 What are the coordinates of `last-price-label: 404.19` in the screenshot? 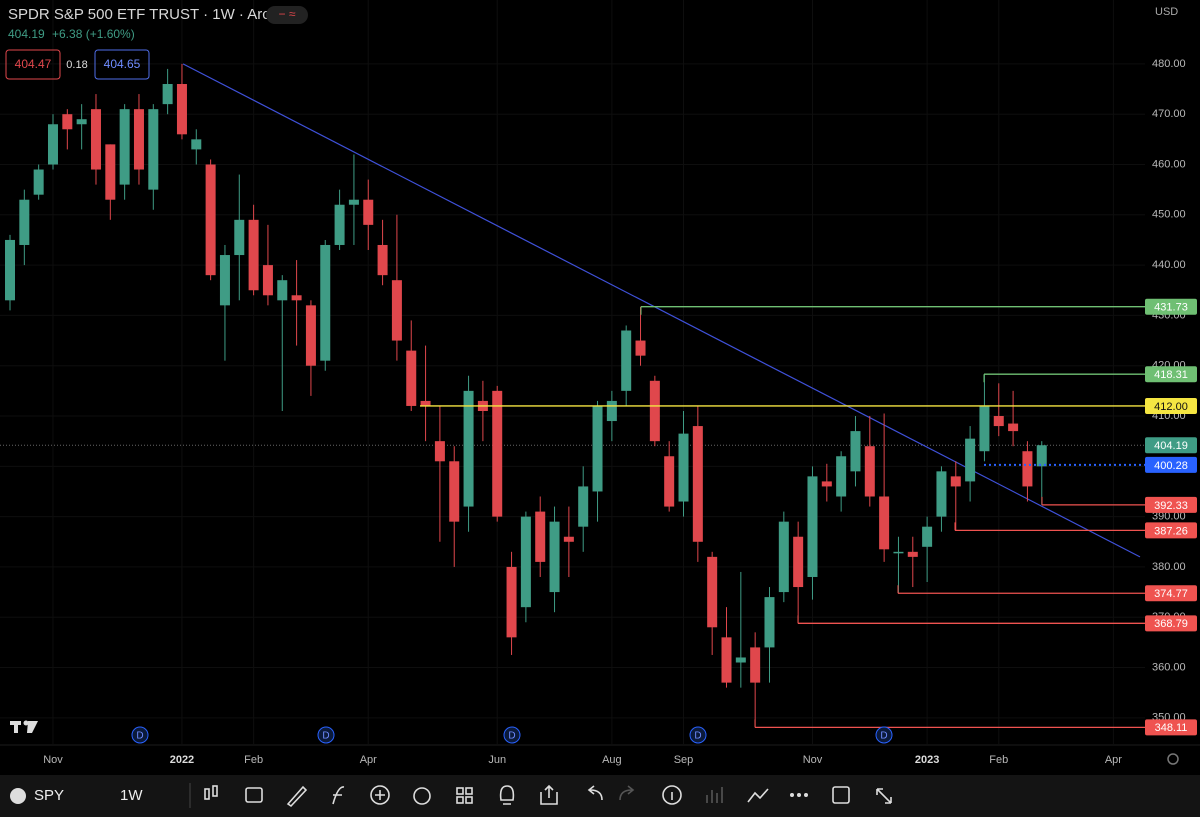 It's located at (1171, 446).